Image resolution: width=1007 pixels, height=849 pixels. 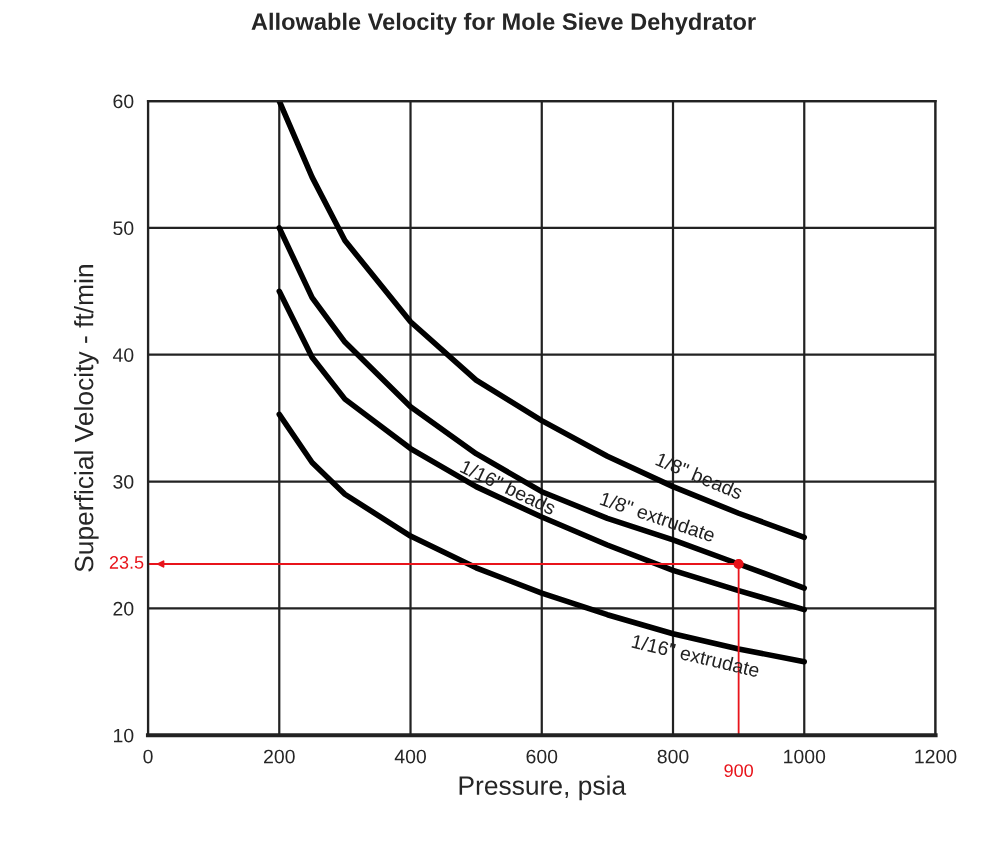 What do you see at coordinates (542, 756) in the screenshot?
I see `x-tick-label: 600` at bounding box center [542, 756].